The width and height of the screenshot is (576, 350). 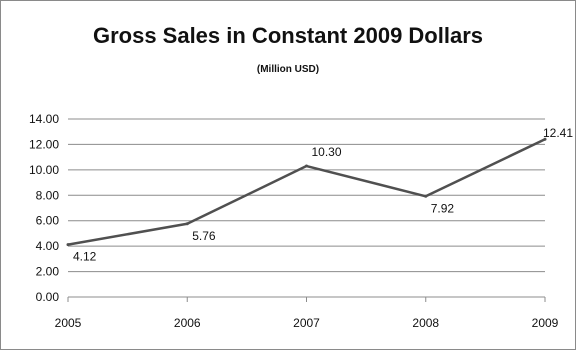 What do you see at coordinates (204, 236) in the screenshot?
I see `data-label: 5.76` at bounding box center [204, 236].